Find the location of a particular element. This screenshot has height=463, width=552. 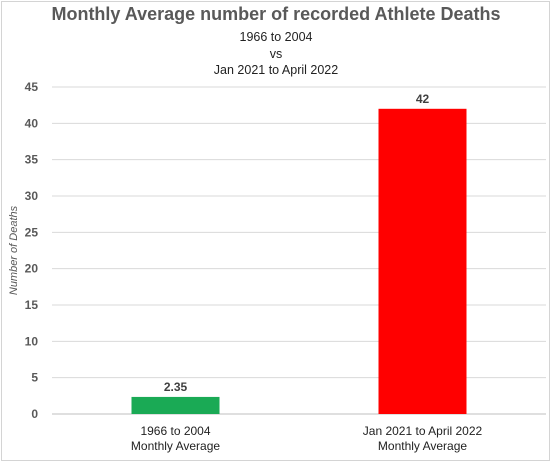

y-axis-title: Number of Deaths is located at coordinates (14, 250).